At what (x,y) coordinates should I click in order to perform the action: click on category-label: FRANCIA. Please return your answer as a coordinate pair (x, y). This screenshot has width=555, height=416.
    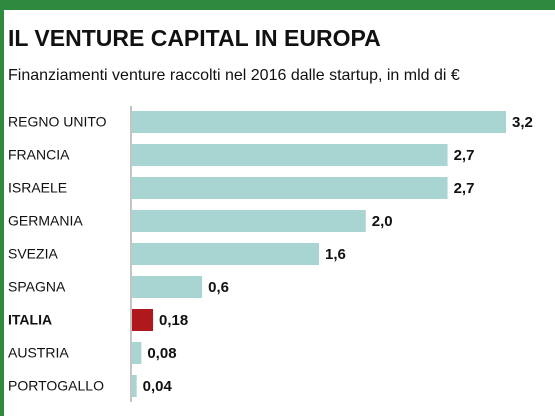
    Looking at the image, I should click on (39, 155).